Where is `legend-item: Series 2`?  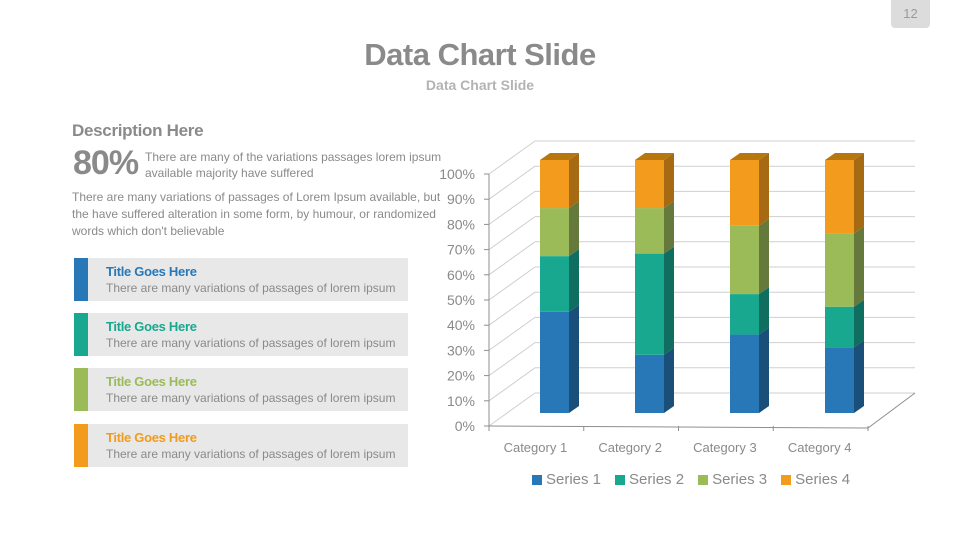 legend-item: Series 2 is located at coordinates (649, 479).